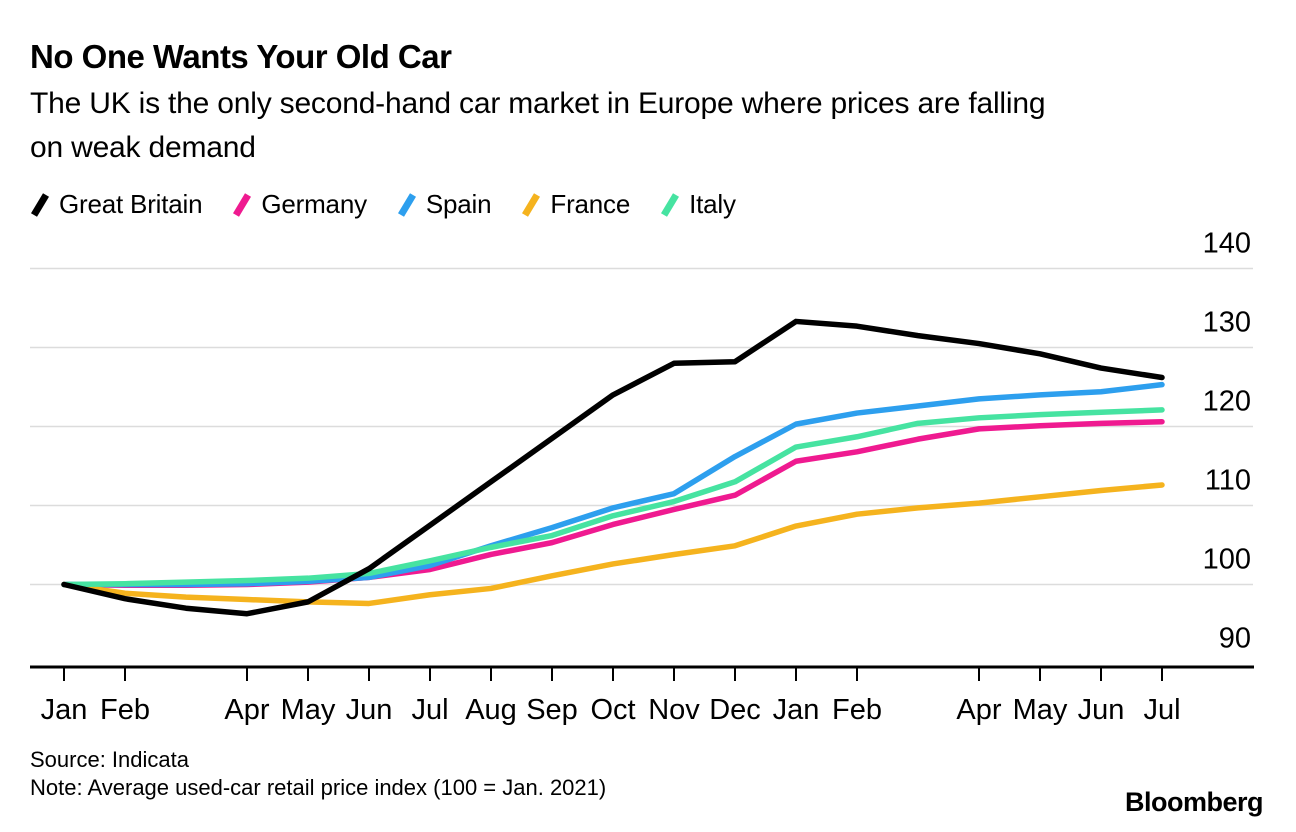 The width and height of the screenshot is (1296, 832). What do you see at coordinates (857, 710) in the screenshot?
I see `x-axis-label-13: Feb` at bounding box center [857, 710].